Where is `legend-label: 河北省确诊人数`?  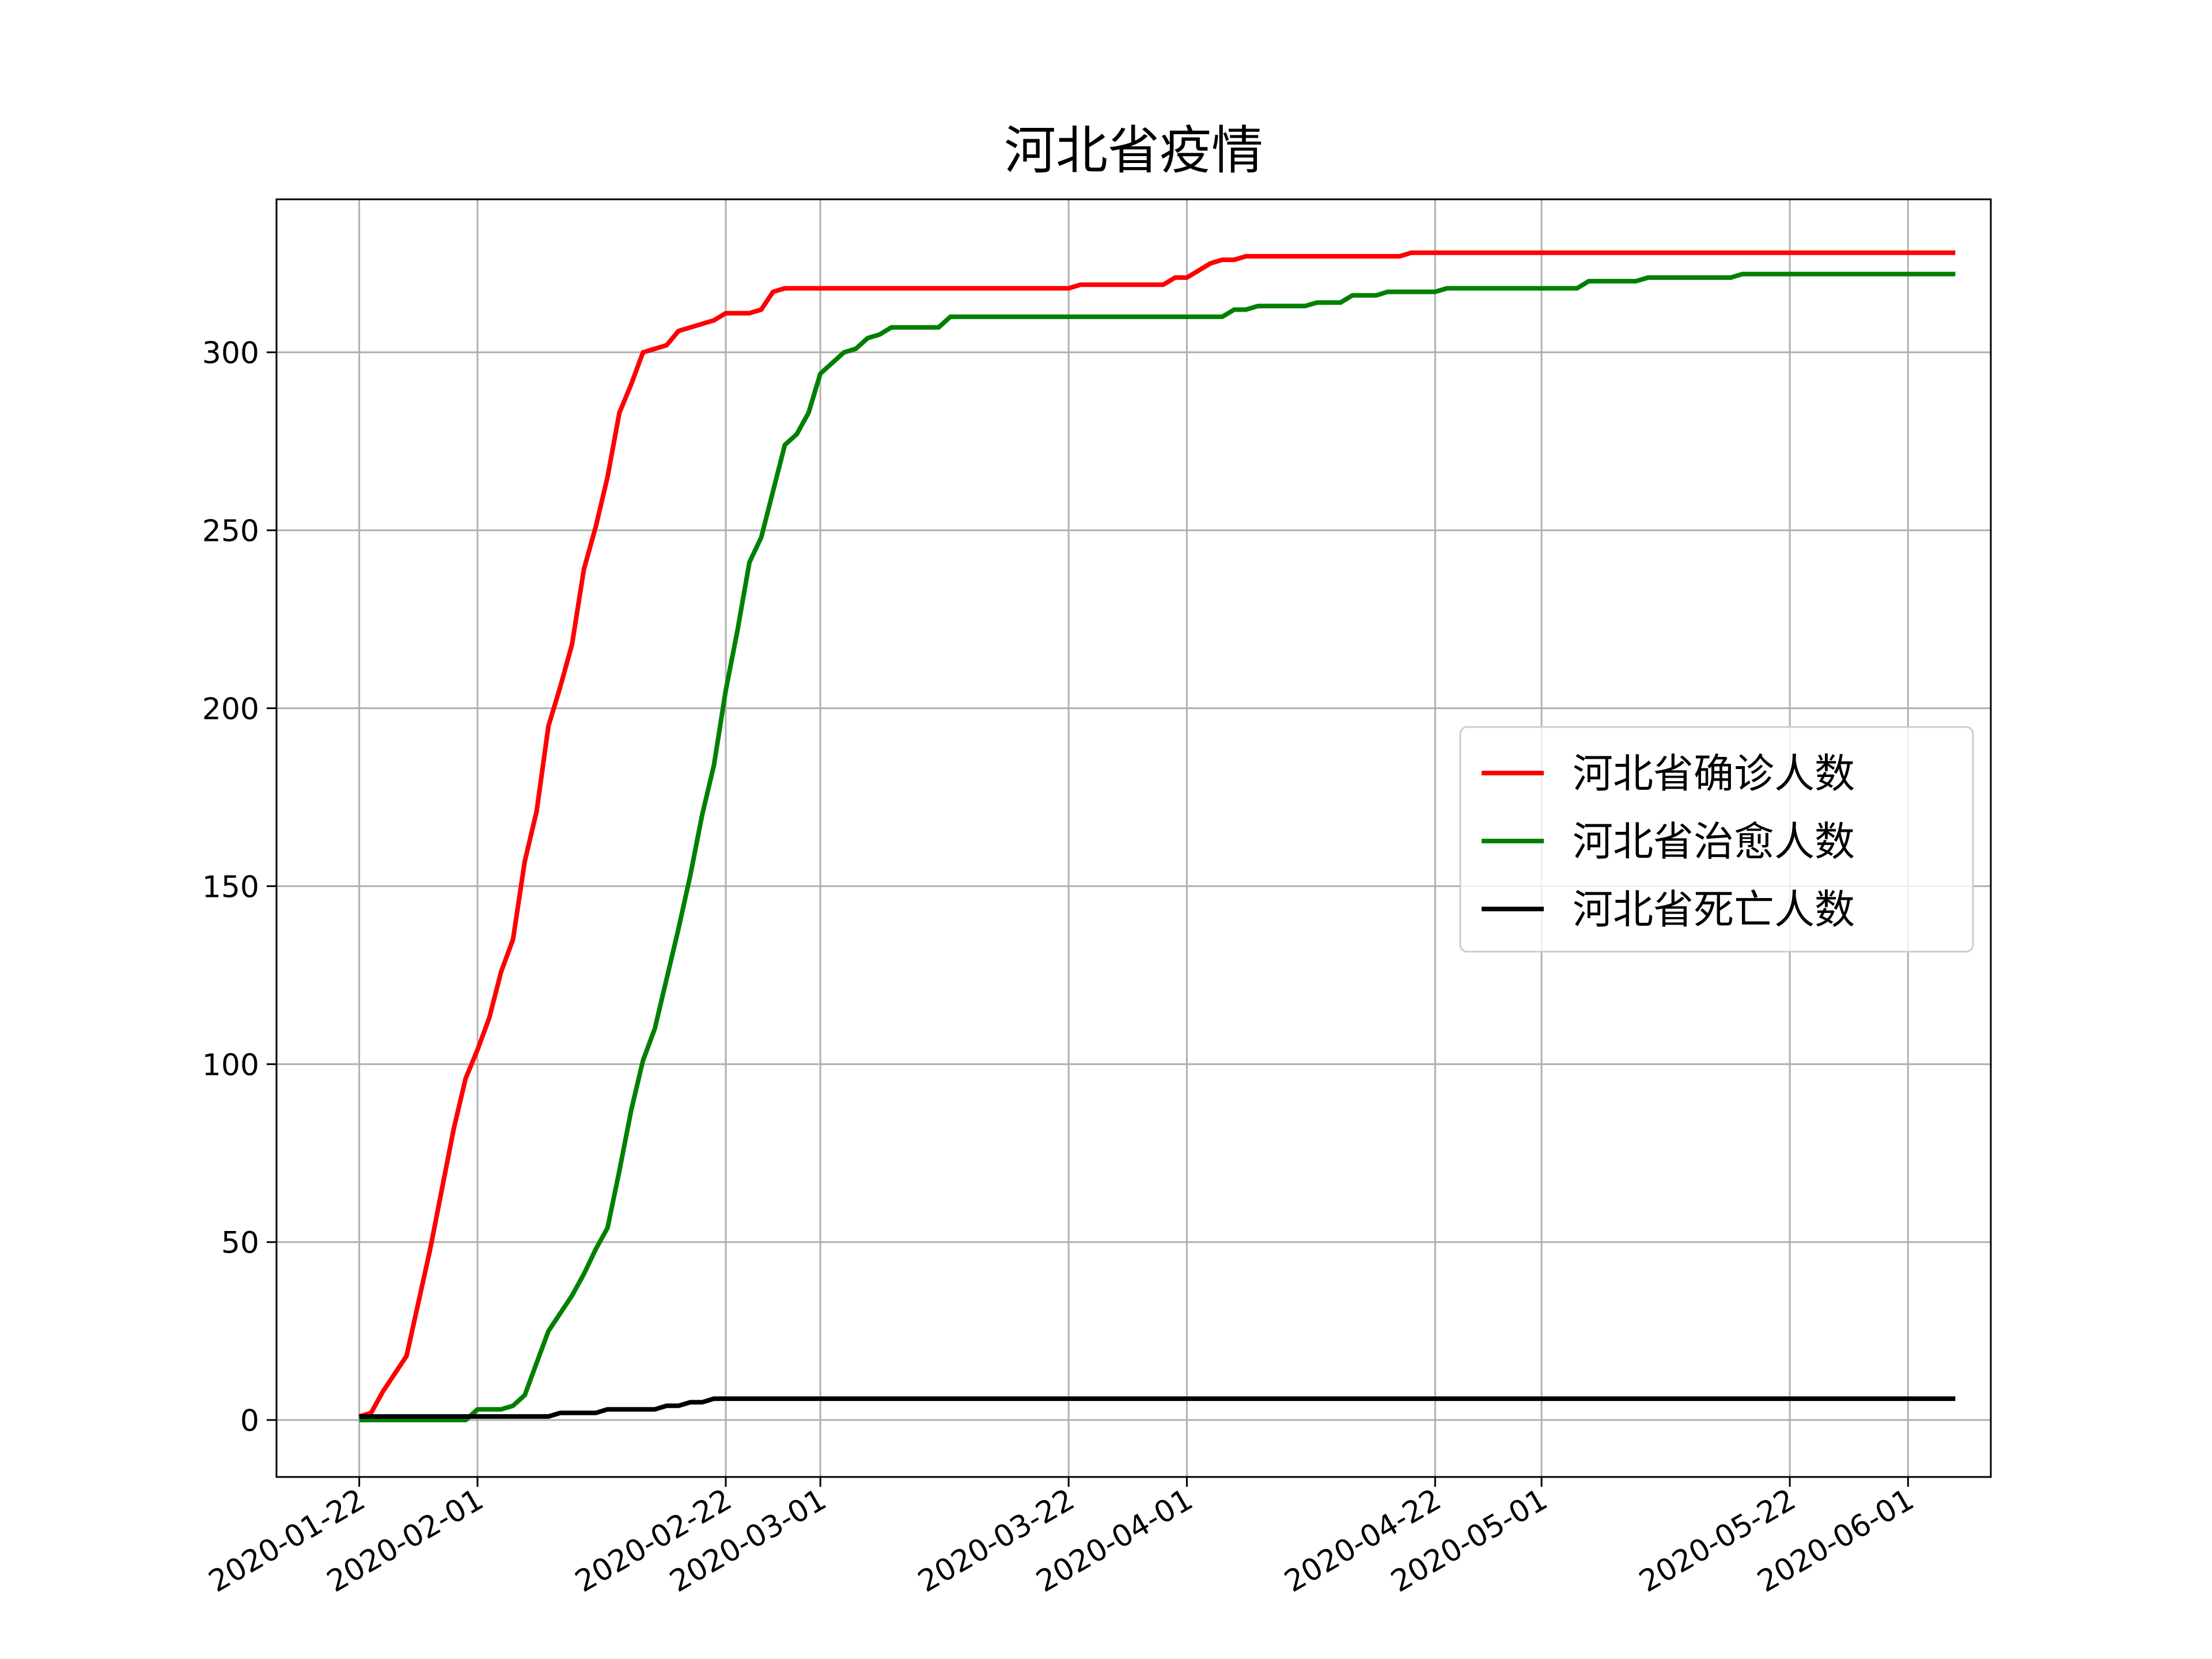 legend-label: 河北省确诊人数 is located at coordinates (1714, 773).